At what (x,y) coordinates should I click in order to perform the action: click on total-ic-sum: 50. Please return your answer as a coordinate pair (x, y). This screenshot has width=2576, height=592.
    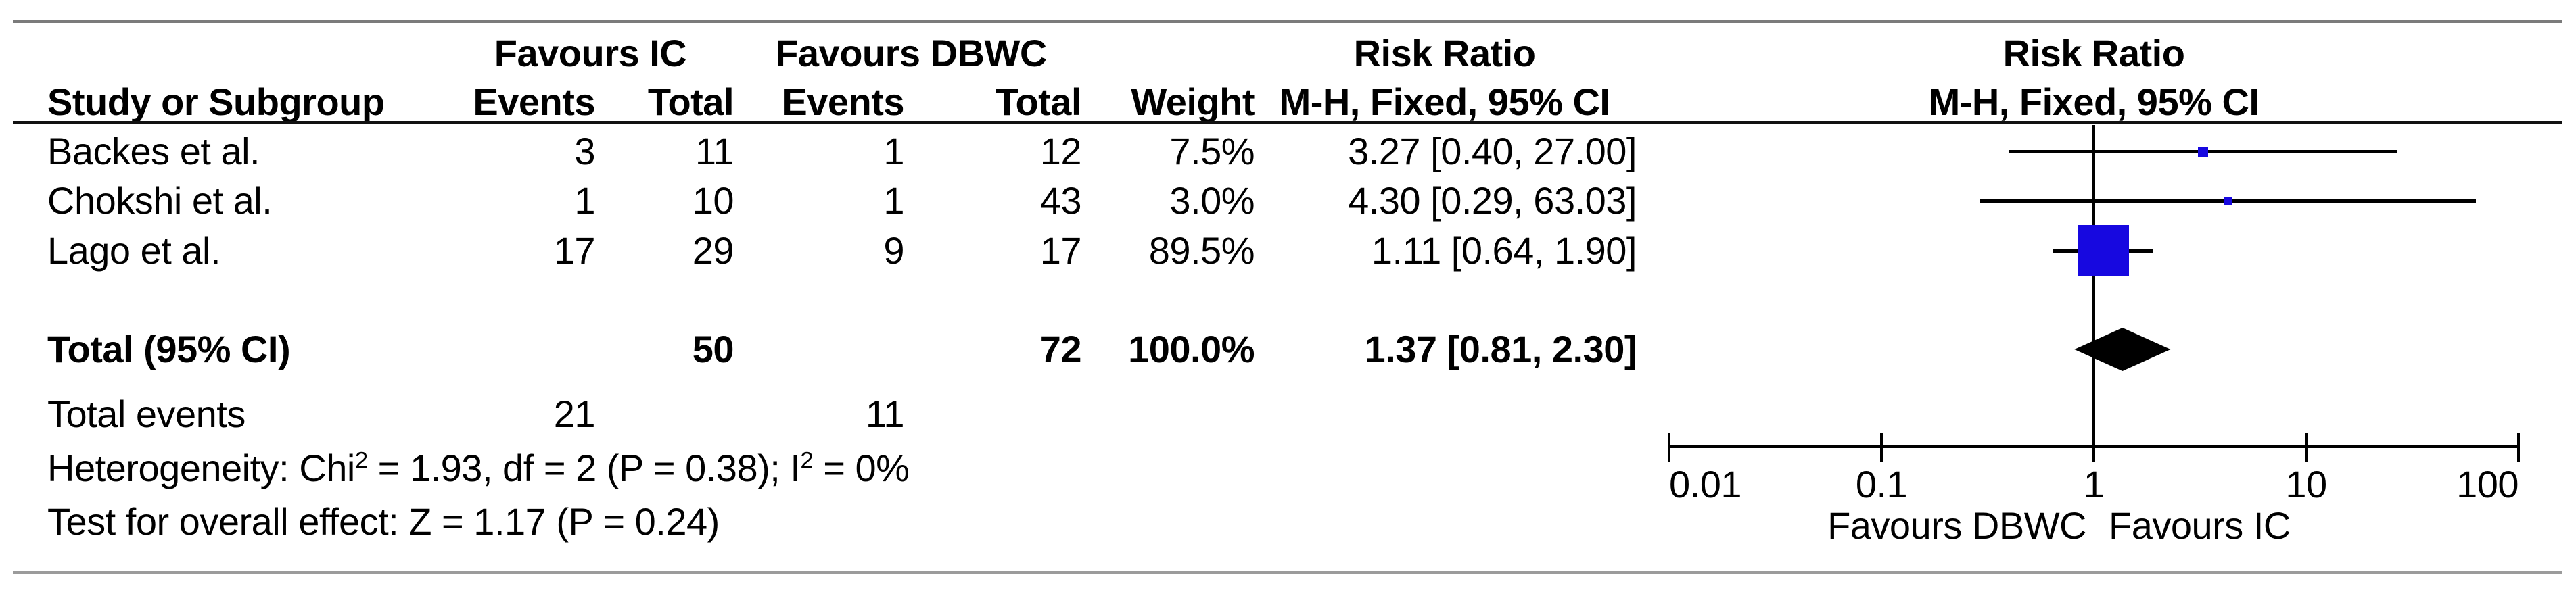
    Looking at the image, I should click on (713, 349).